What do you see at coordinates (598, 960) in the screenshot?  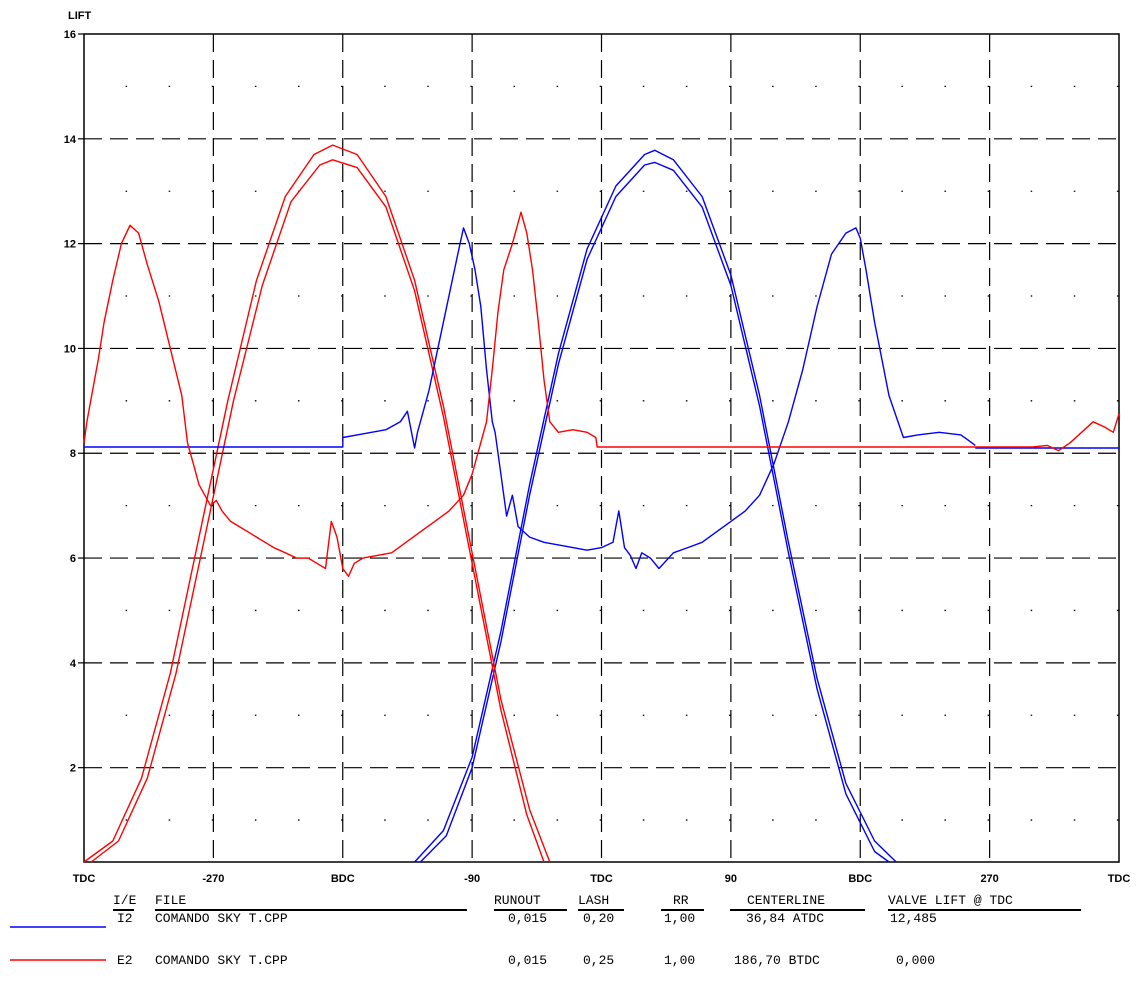 I see `legend-lash-e2: 0,25` at bounding box center [598, 960].